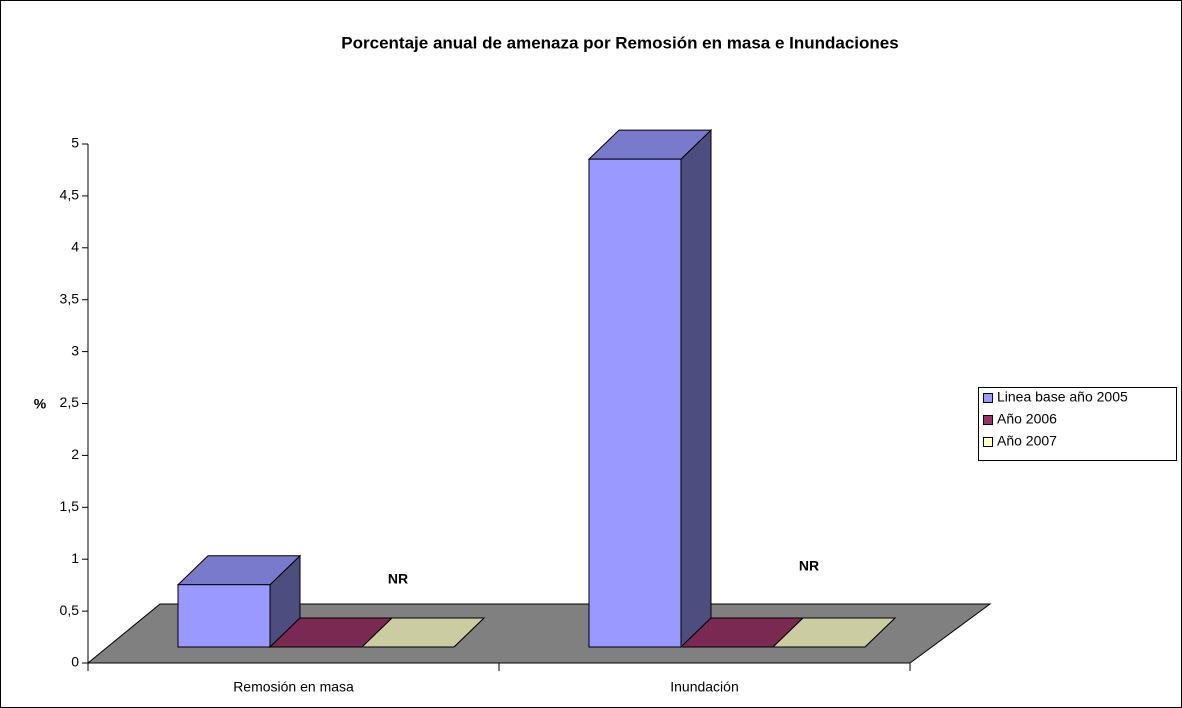  Describe the element at coordinates (293, 687) in the screenshot. I see `x-tick-label: Remosión en masa` at that location.